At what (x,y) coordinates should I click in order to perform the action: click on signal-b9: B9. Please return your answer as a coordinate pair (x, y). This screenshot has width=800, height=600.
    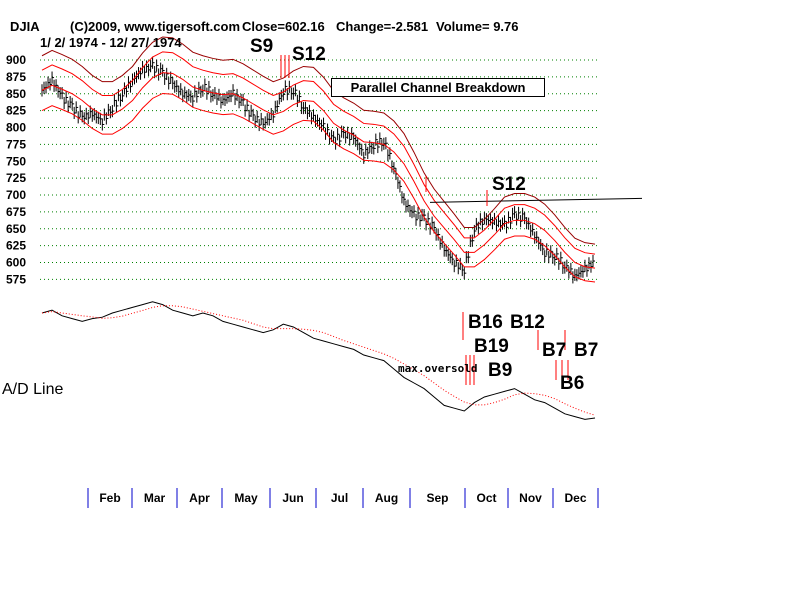
    Looking at the image, I should click on (500, 370).